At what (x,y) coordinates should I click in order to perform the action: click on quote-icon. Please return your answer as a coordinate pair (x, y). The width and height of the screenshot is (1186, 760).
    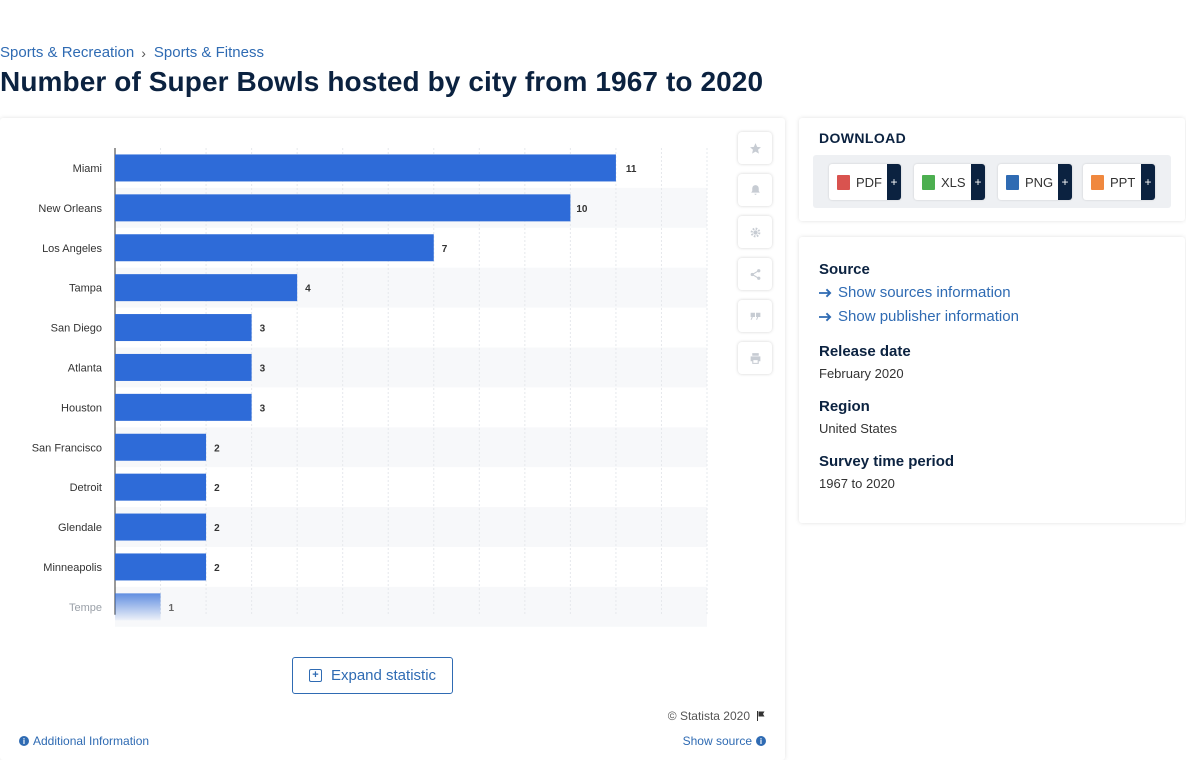
    Looking at the image, I should click on (755, 316).